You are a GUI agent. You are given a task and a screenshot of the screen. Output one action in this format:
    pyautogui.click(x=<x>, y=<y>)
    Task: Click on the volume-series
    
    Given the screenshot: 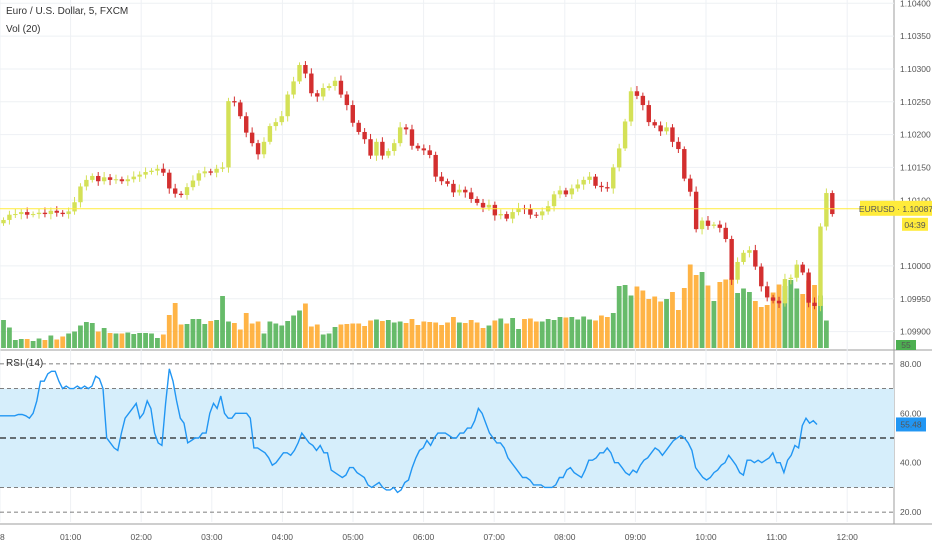 What is the action you would take?
    pyautogui.click(x=415, y=306)
    